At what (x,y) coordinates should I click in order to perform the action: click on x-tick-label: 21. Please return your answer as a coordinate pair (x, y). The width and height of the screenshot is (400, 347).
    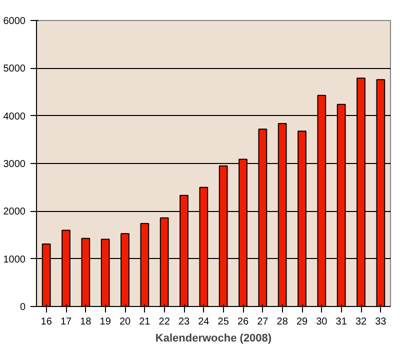
    Looking at the image, I should click on (145, 322).